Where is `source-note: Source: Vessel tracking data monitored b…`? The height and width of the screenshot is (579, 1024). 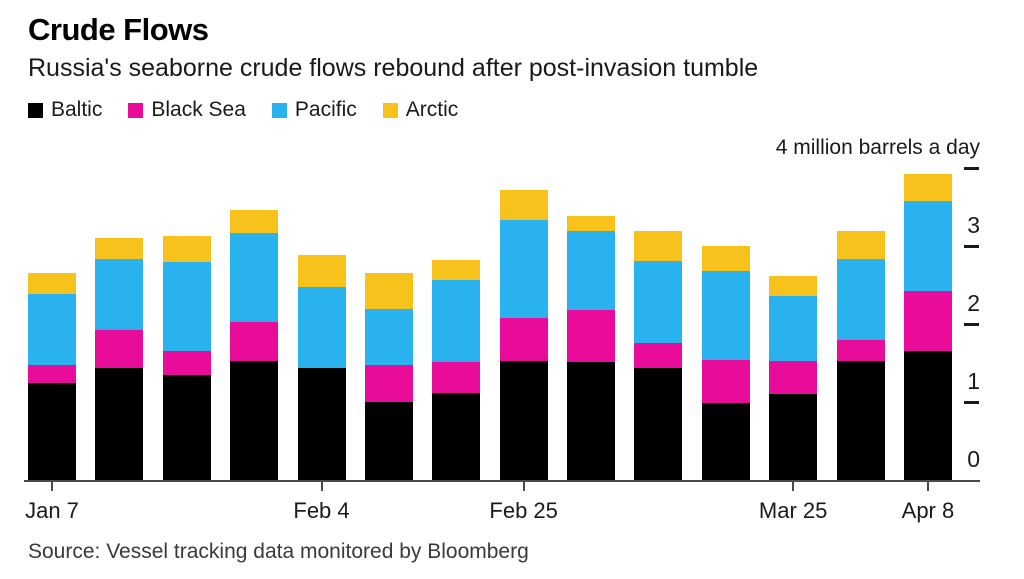 source-note: Source: Vessel tracking data monitored b… is located at coordinates (278, 551).